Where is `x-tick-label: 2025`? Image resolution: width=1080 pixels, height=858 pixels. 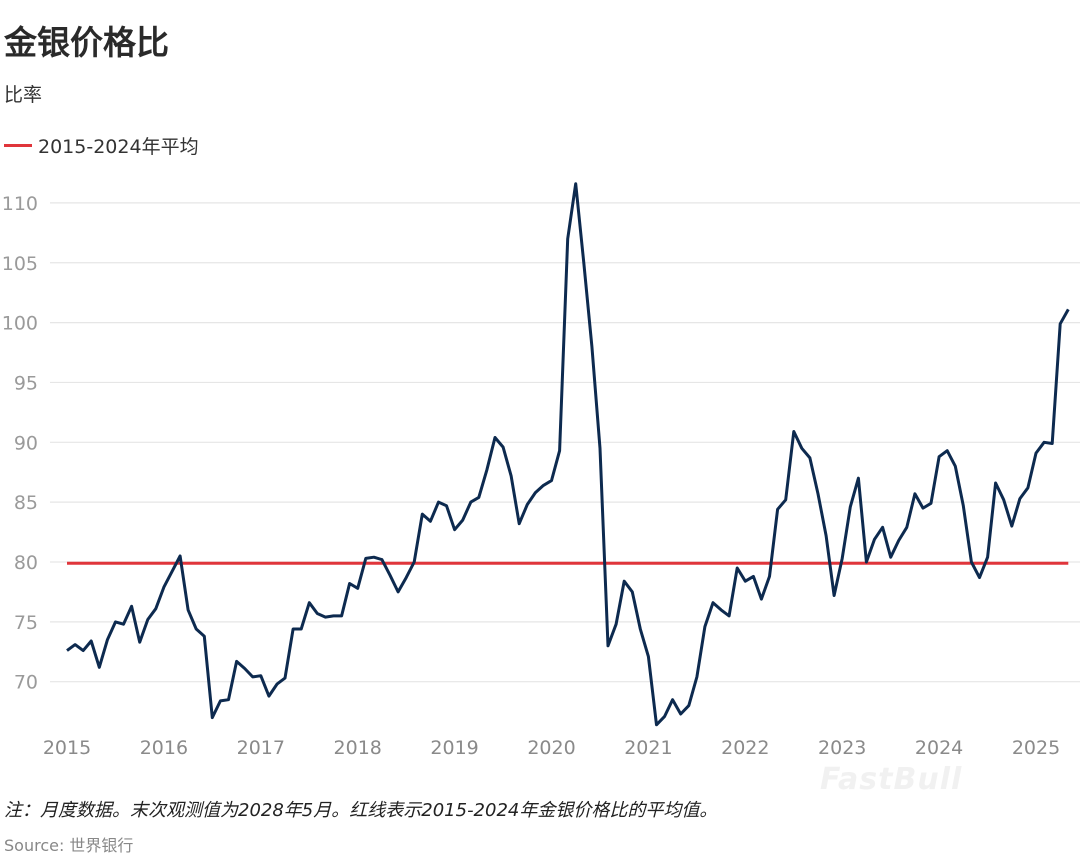 x-tick-label: 2025 is located at coordinates (1036, 748).